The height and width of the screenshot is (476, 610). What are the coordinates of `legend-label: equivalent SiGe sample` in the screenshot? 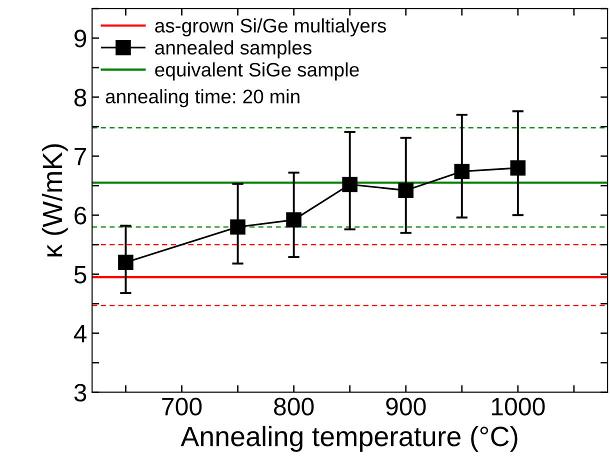 It's located at (257, 71).